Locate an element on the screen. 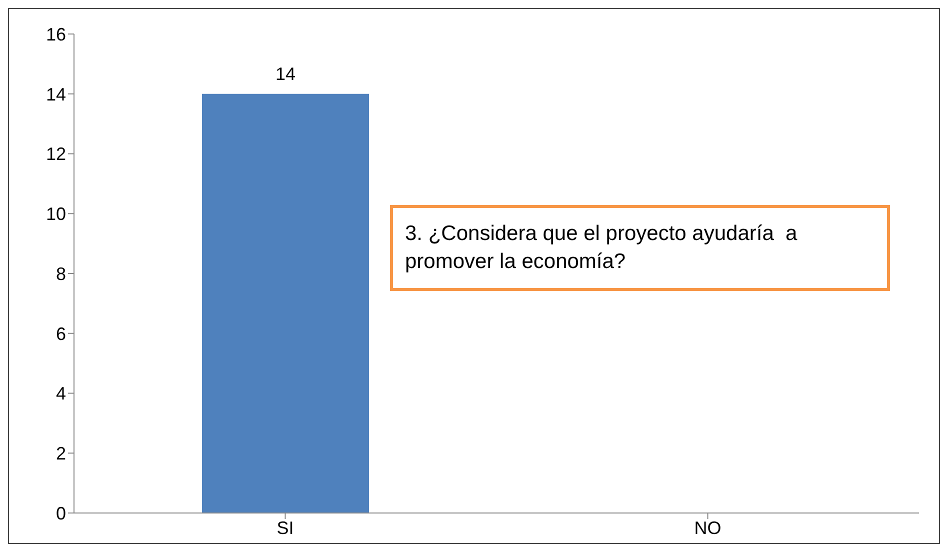 This screenshot has width=947, height=550. y-tick-label: 10 is located at coordinates (56, 214).